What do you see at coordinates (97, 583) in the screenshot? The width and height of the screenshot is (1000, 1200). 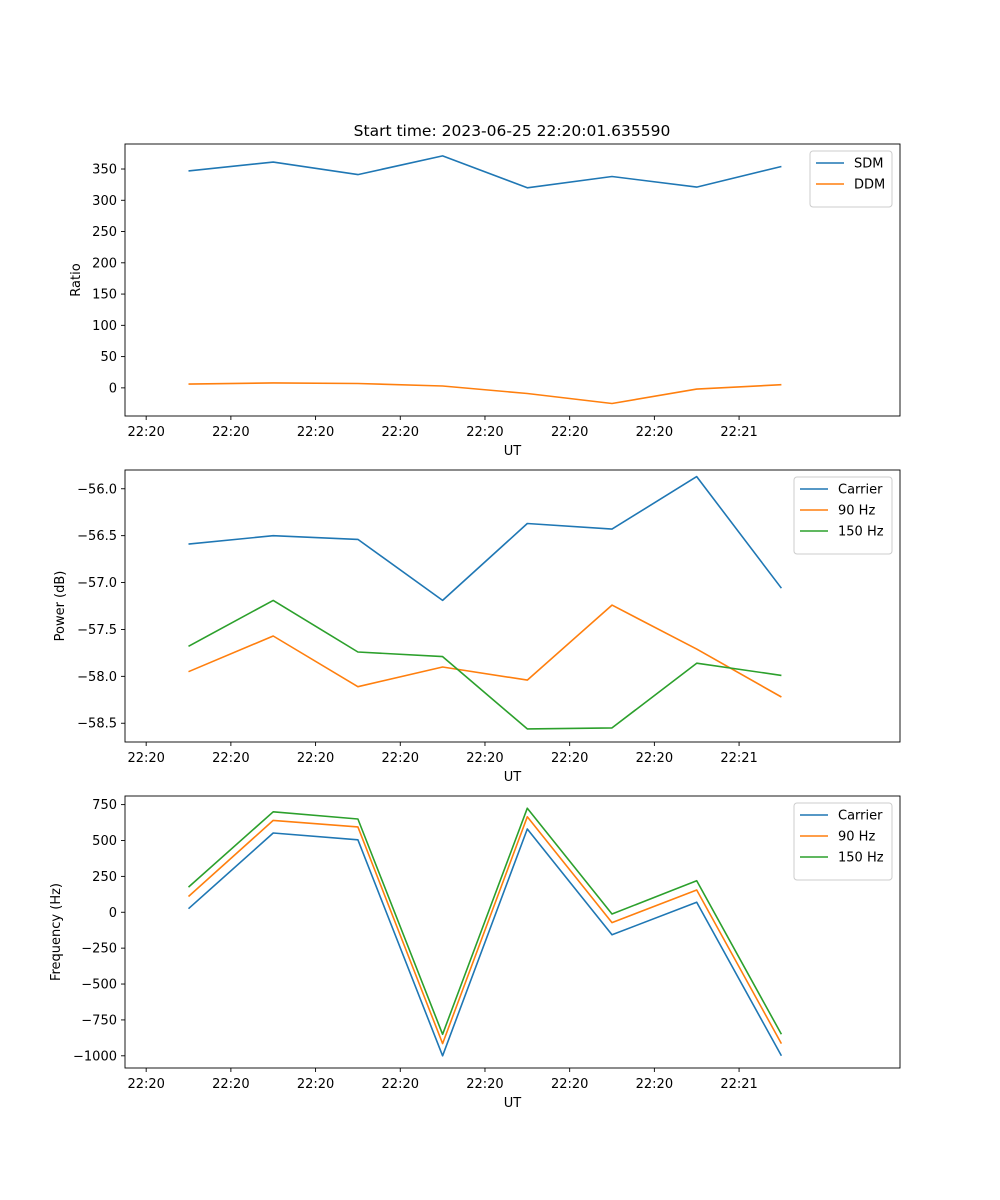 I see `y-tick-label: −57.0` at bounding box center [97, 583].